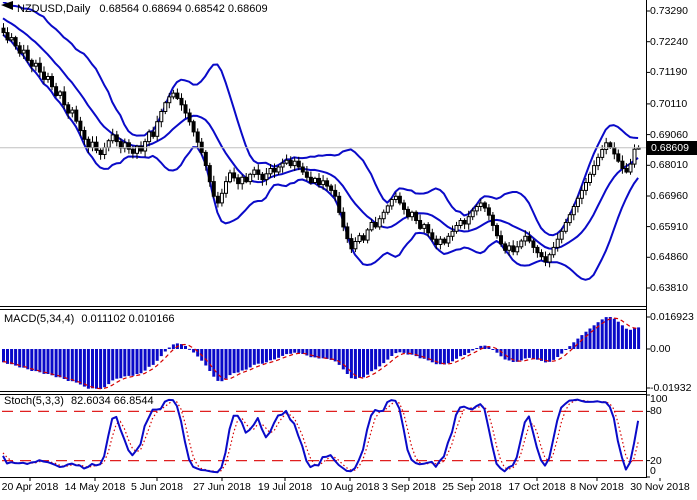 The image size is (697, 500). I want to click on stoch-axis-label: 20, so click(656, 461).